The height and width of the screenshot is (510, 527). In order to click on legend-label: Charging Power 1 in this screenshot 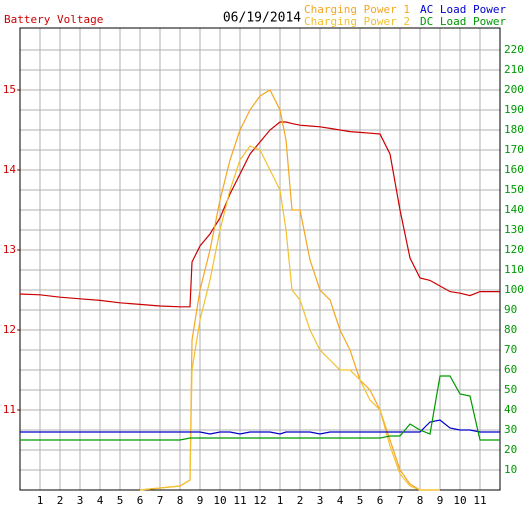, I will do `click(357, 9)`.